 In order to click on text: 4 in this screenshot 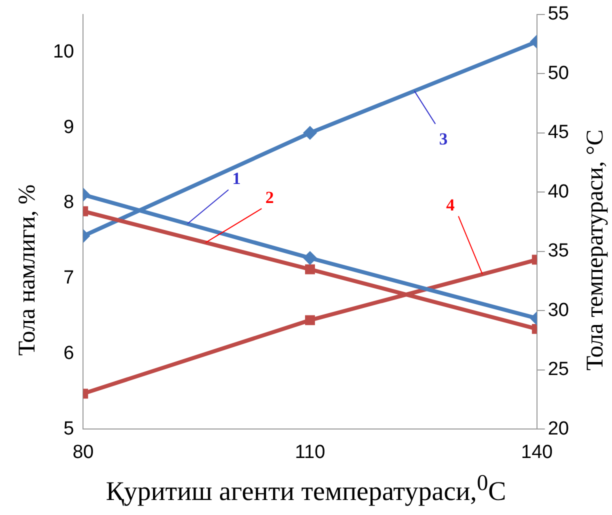, I will do `click(451, 205)`.